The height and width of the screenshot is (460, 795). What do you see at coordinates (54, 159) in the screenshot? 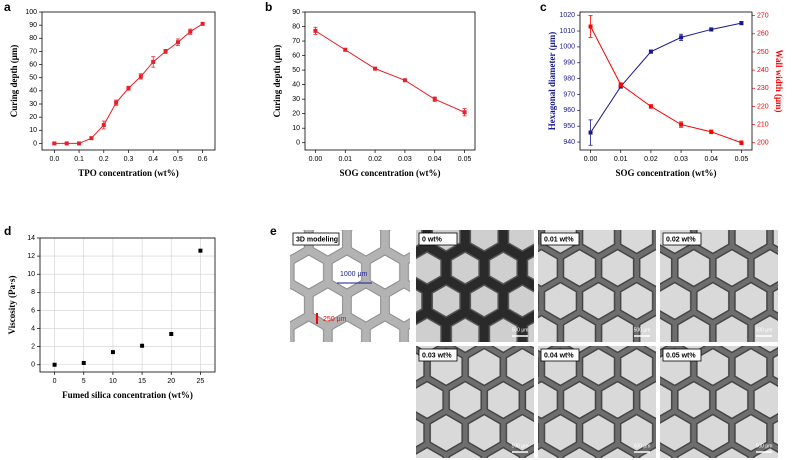
I see `x-tick-label: 0.0` at bounding box center [54, 159].